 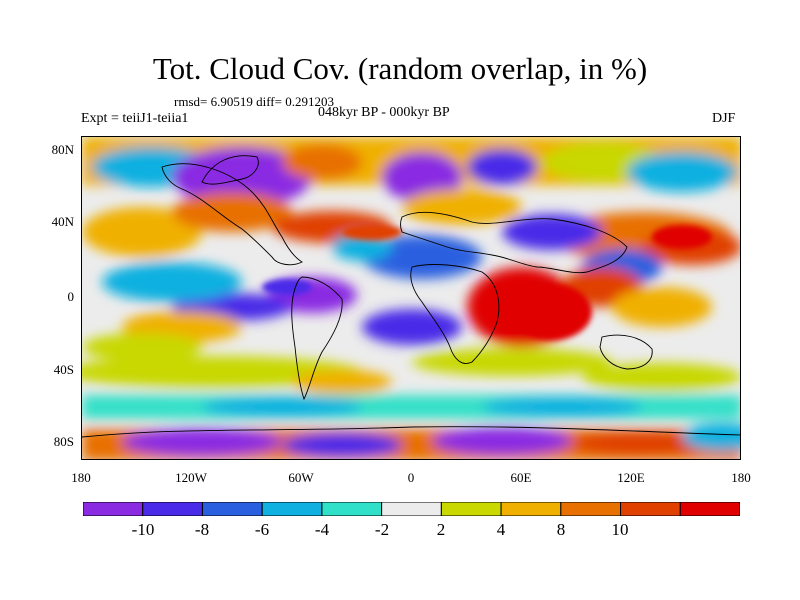 I want to click on colorbar, so click(x=411, y=509).